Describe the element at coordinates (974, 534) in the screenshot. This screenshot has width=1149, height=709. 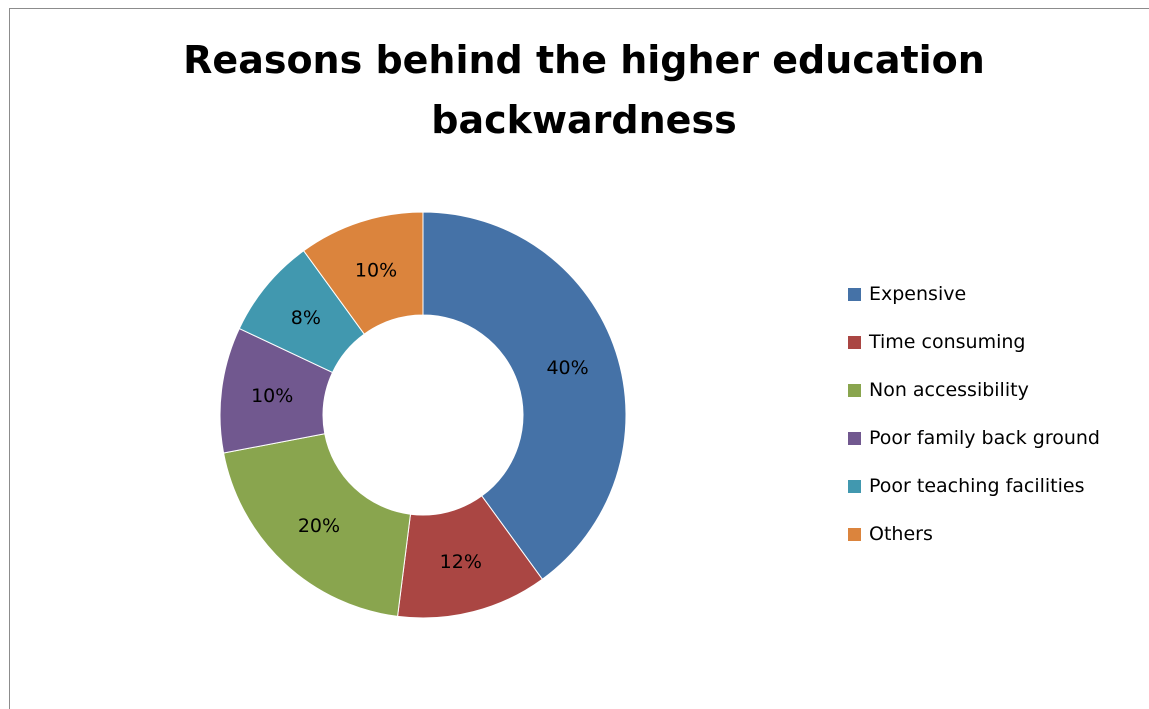
I see `legend-item-others: Others` at that location.